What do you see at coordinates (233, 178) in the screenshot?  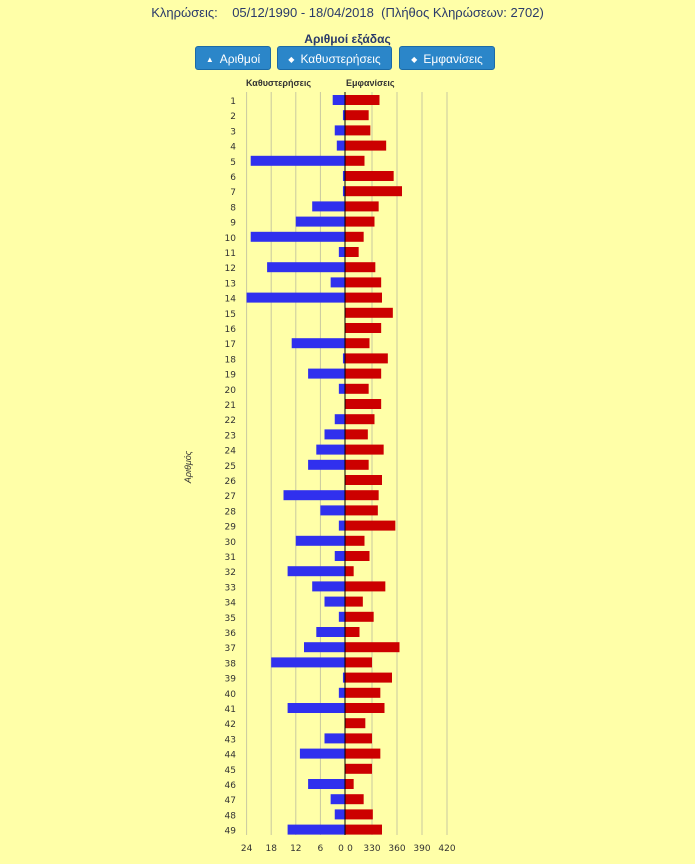 I see `category-label: 6` at bounding box center [233, 178].